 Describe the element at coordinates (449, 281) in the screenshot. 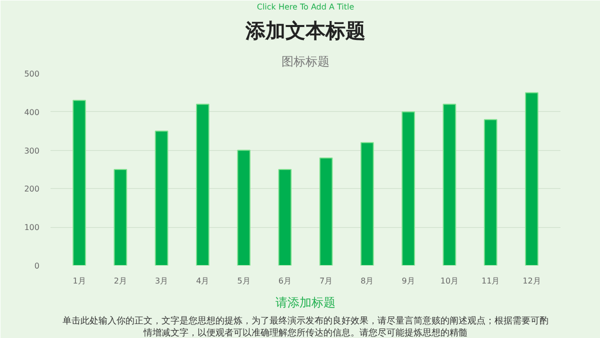

I see `x-tick-label: 10月` at that location.